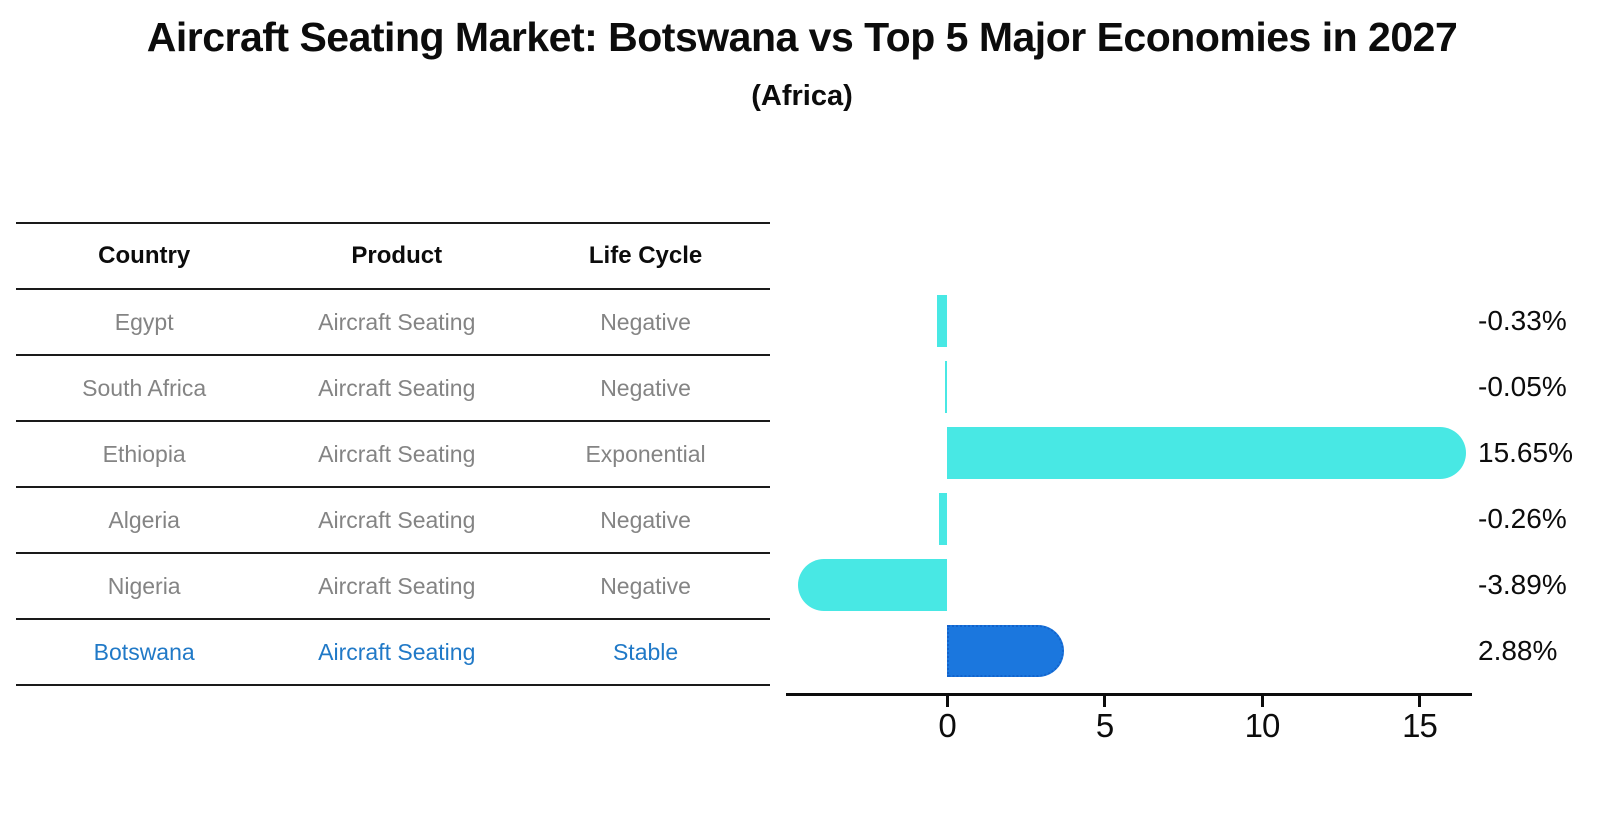 The height and width of the screenshot is (823, 1604). I want to click on table-row: South Africa Aircraft Seating Negative, so click(393, 389).